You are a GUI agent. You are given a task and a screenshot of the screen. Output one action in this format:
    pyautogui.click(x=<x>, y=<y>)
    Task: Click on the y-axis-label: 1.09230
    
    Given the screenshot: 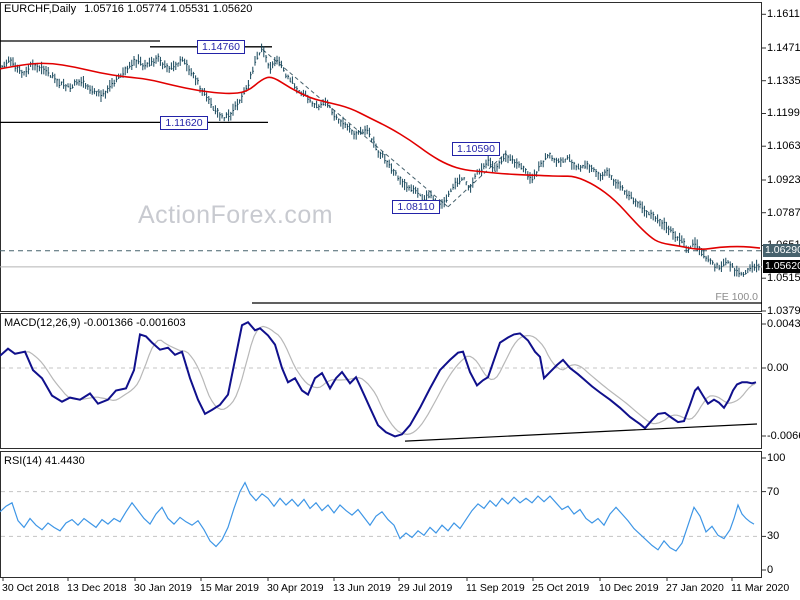 What is the action you would take?
    pyautogui.click(x=783, y=179)
    